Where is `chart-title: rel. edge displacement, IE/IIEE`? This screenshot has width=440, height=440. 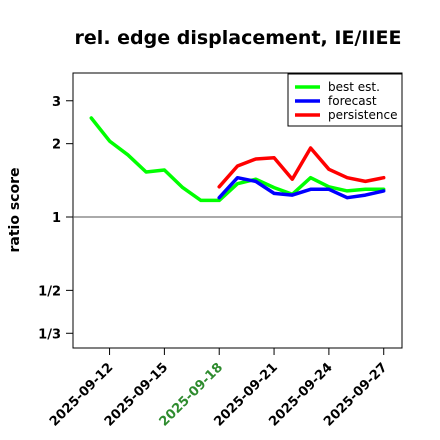
chart-title: rel. edge displacement, IE/IIEE is located at coordinates (238, 38).